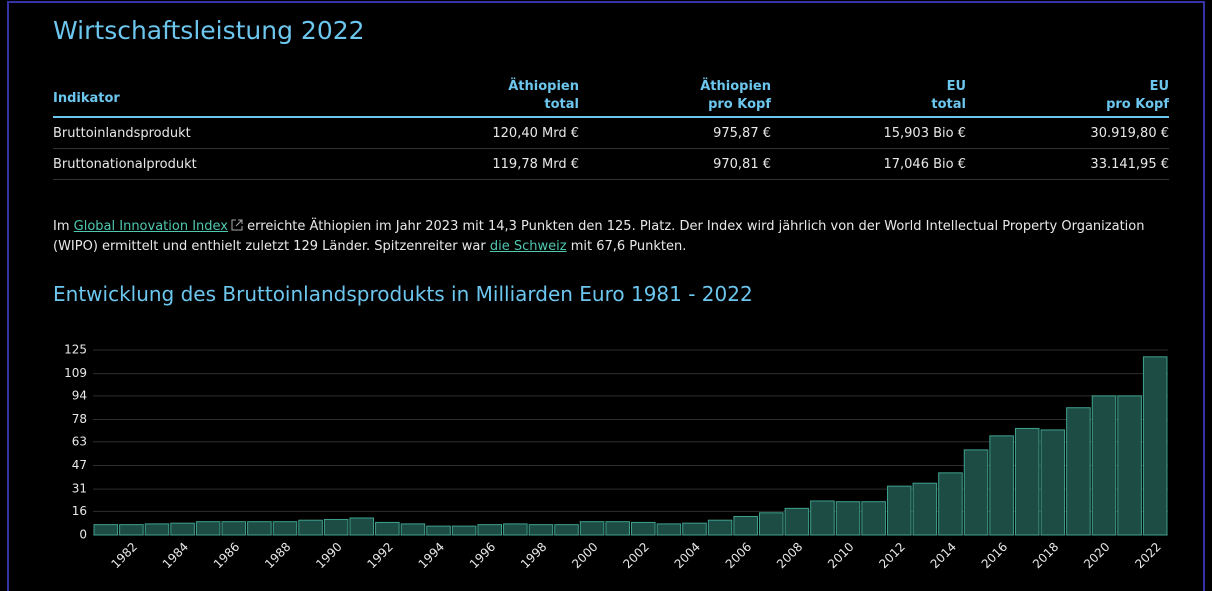  I want to click on cell: Bruttonationalprodukt, so click(153, 164).